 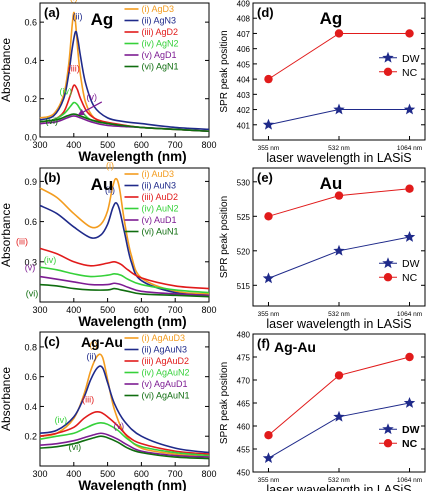 I want to click on series-line--i-agaud3, so click(x=124, y=405).